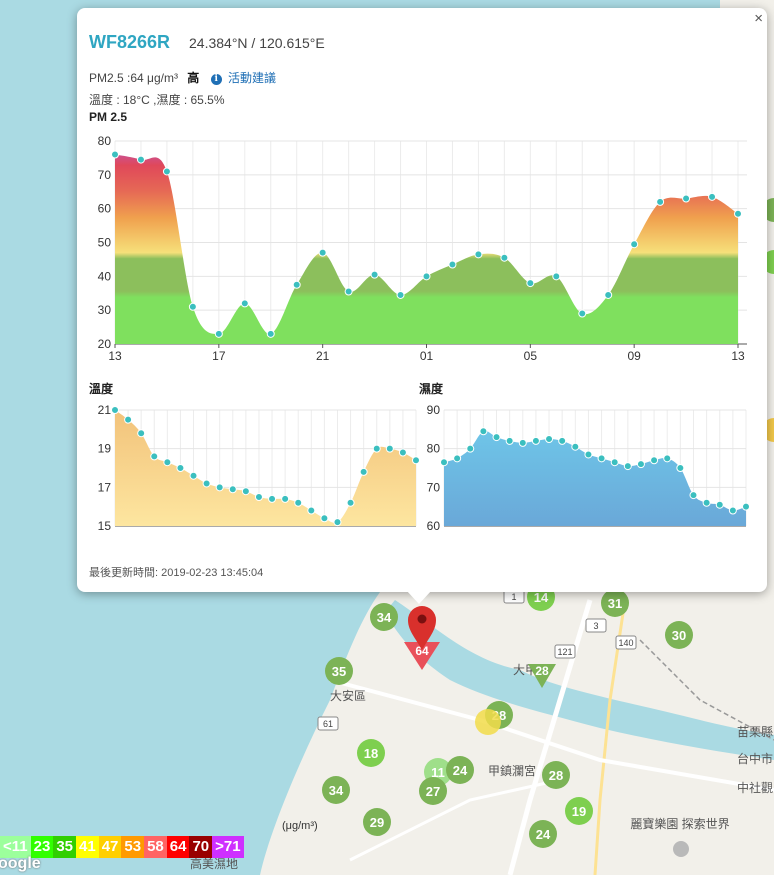 The width and height of the screenshot is (774, 875). What do you see at coordinates (427, 356) in the screenshot?
I see `pm25-xtick-label: 01` at bounding box center [427, 356].